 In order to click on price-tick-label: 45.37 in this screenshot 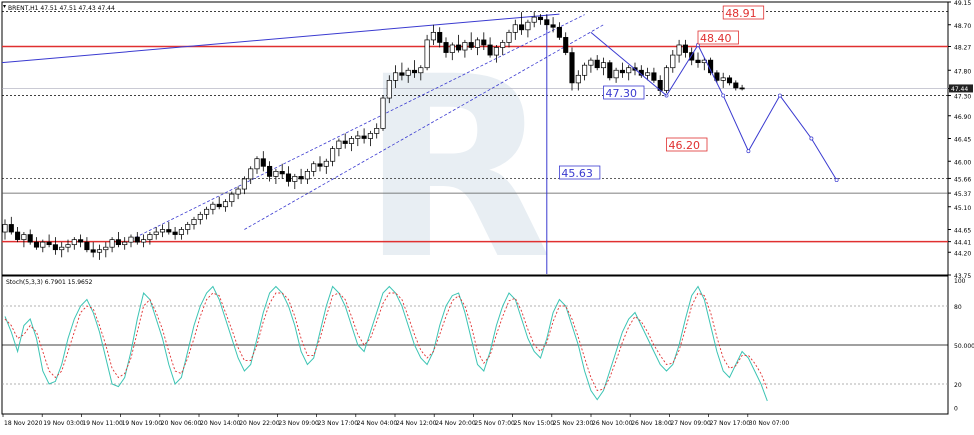, I will do `click(962, 194)`.